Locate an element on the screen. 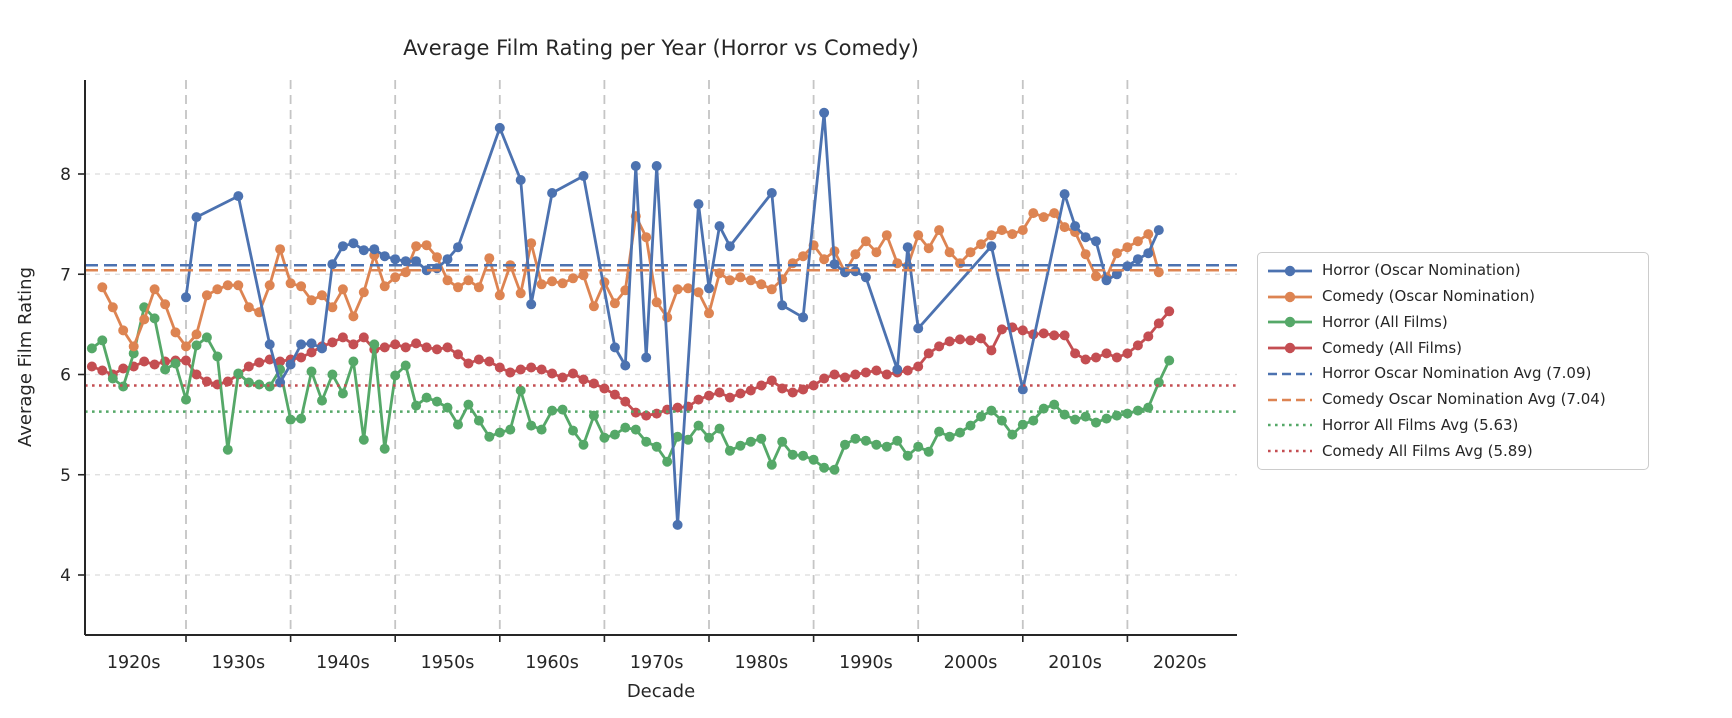 Image resolution: width=1732 pixels, height=718 pixels. legend-item-label: Horror All Films Avg (5.63) is located at coordinates (1420, 424).